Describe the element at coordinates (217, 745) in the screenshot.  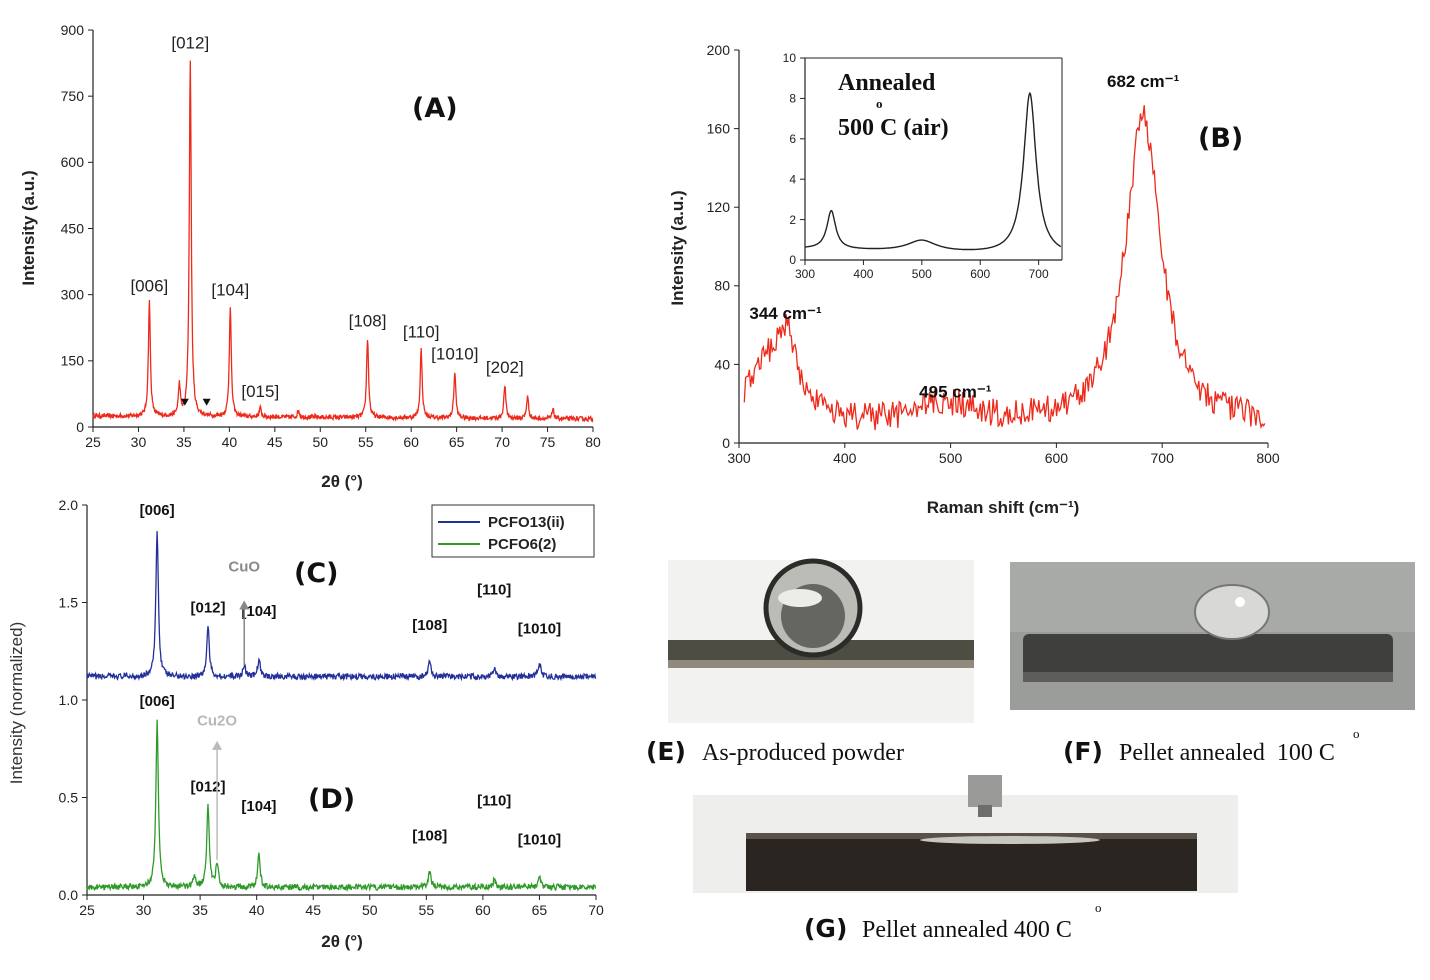
I see `cu2o-arrowhead` at that location.